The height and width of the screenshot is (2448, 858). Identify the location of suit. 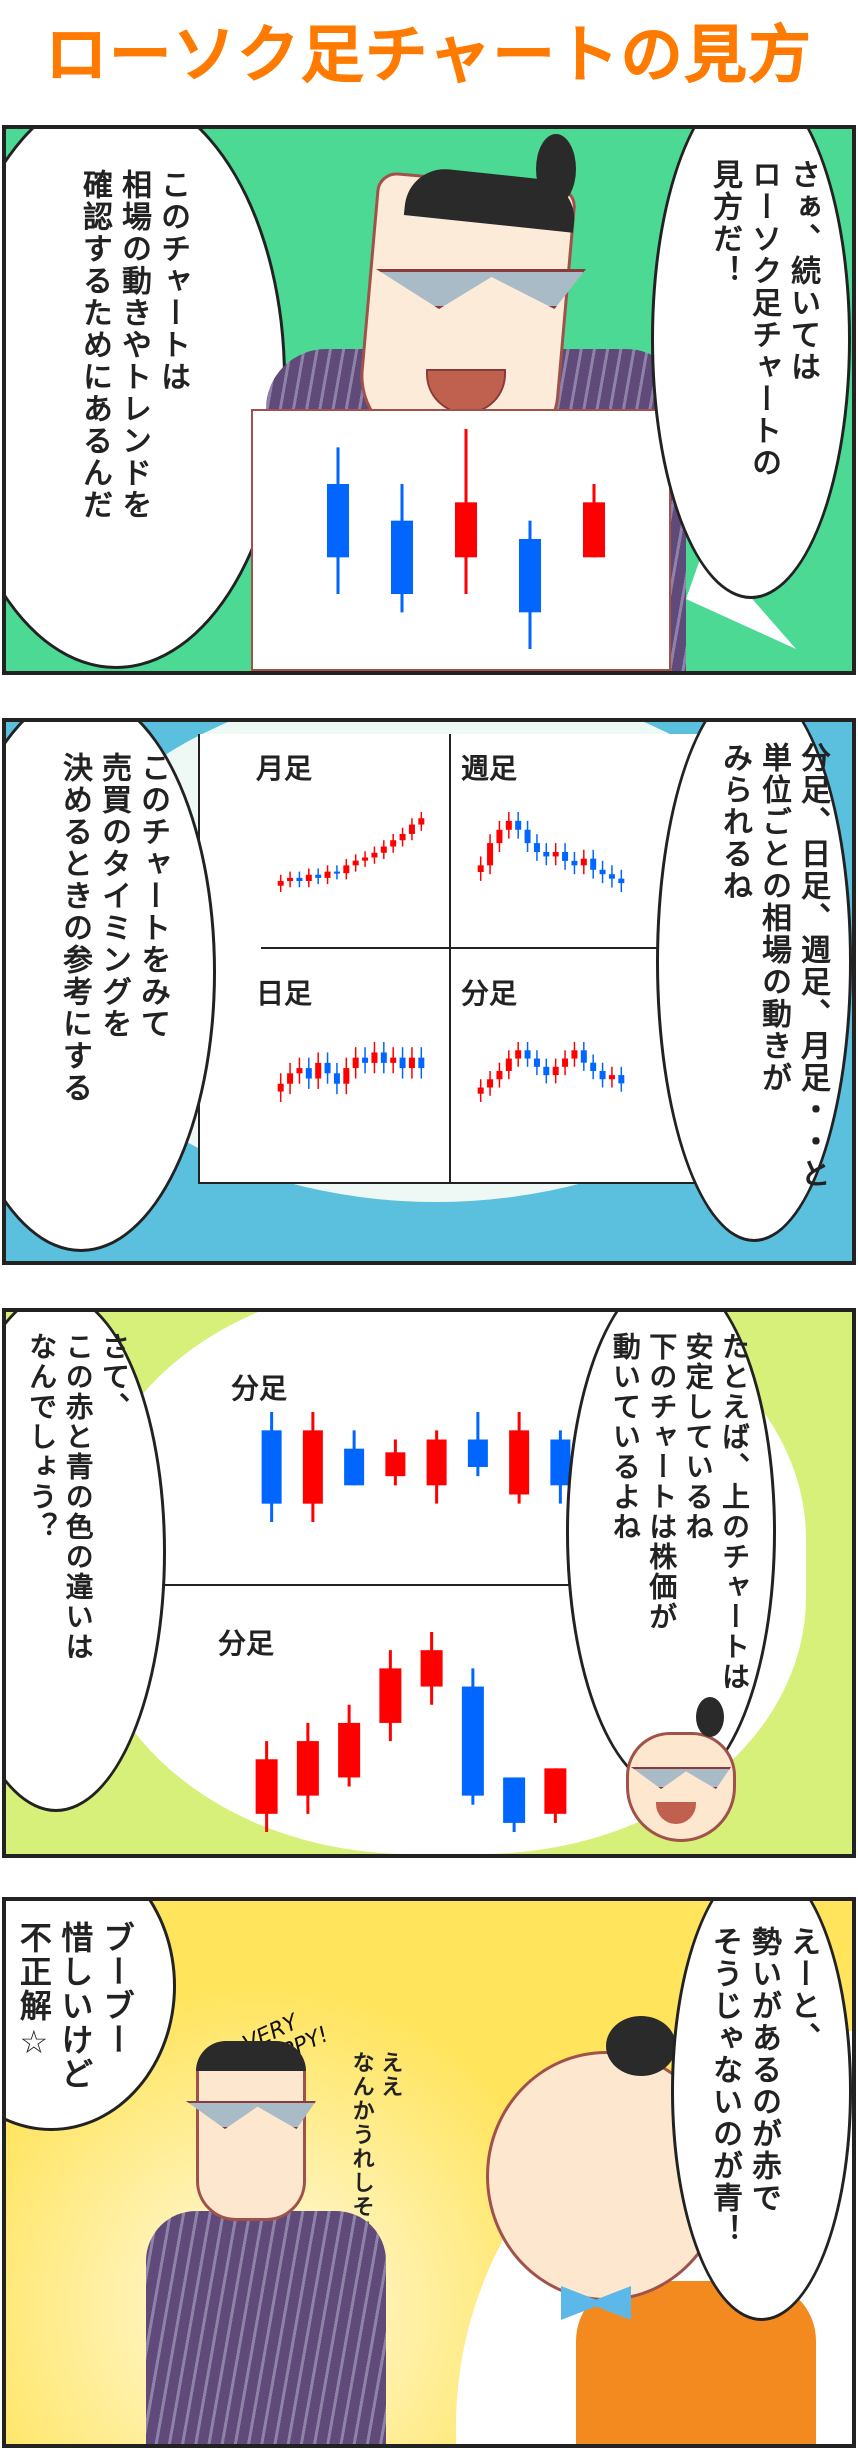
(266, 2327).